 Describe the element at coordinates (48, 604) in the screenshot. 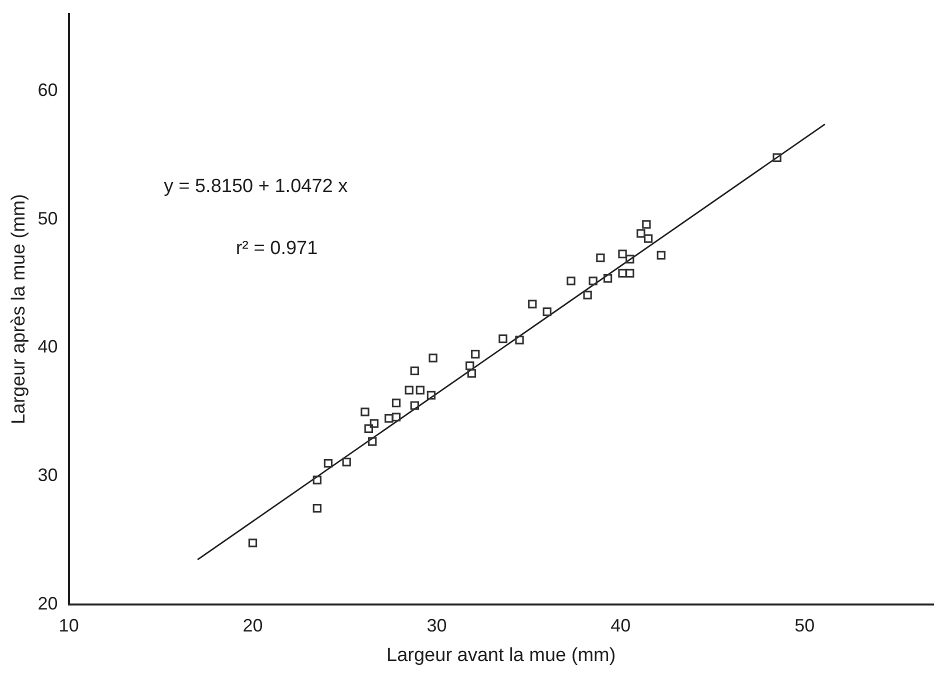

I see `y-tick-label: 20` at that location.